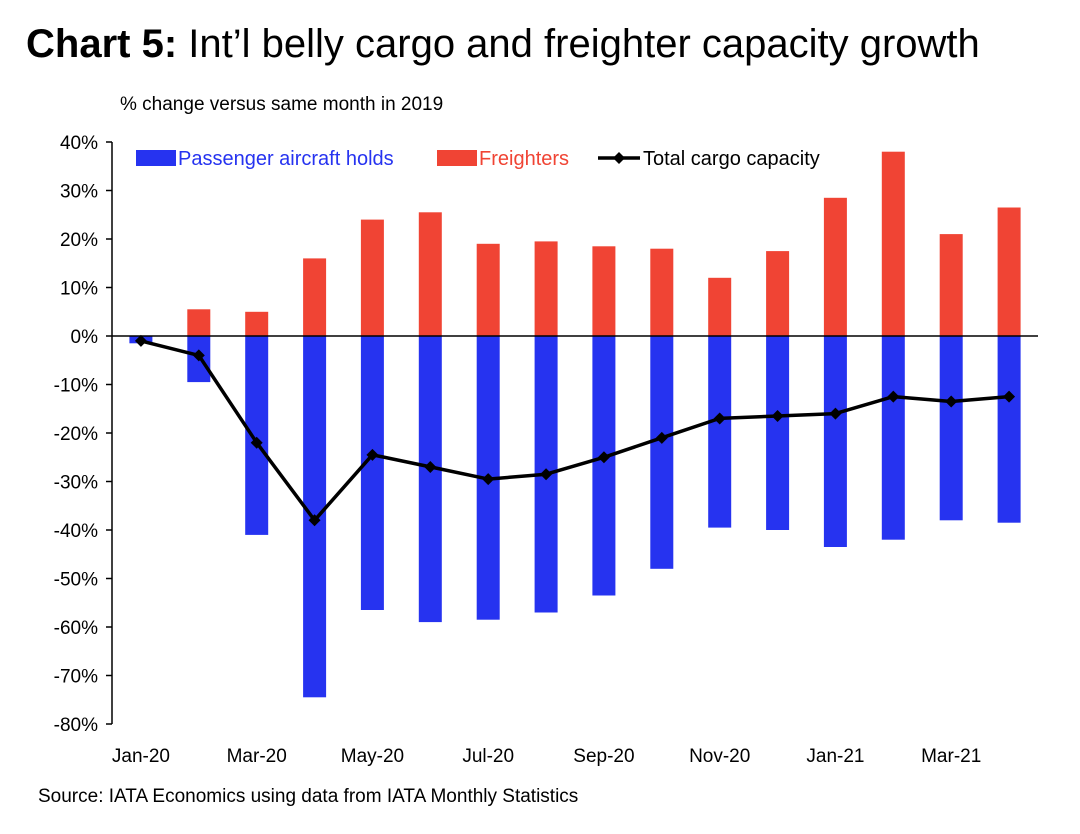 The height and width of the screenshot is (834, 1080). I want to click on y-tick-label: 40%, so click(79, 143).